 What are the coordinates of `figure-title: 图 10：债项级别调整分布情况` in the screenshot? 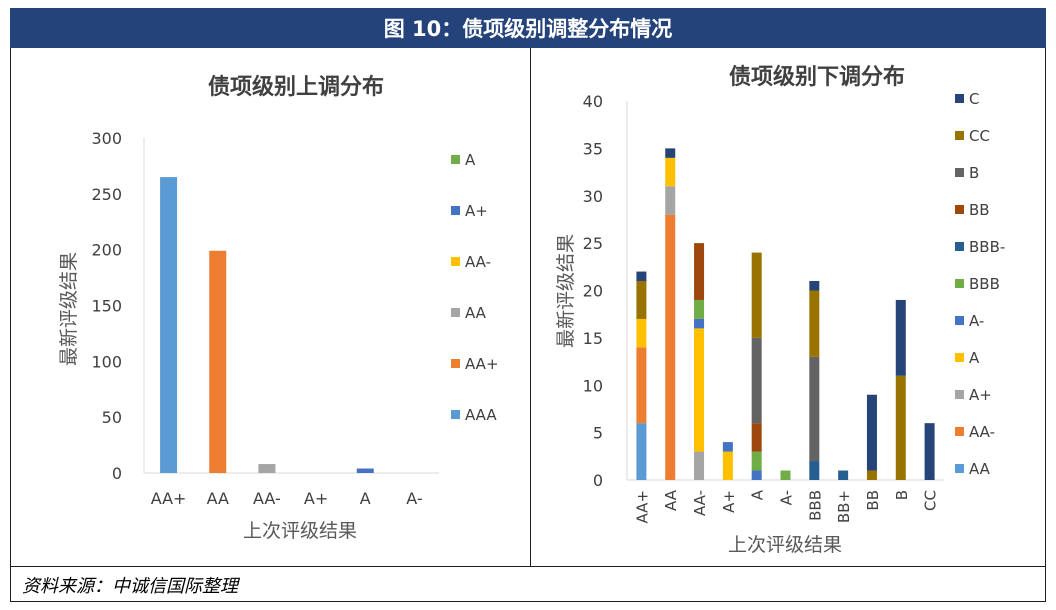 It's located at (528, 28).